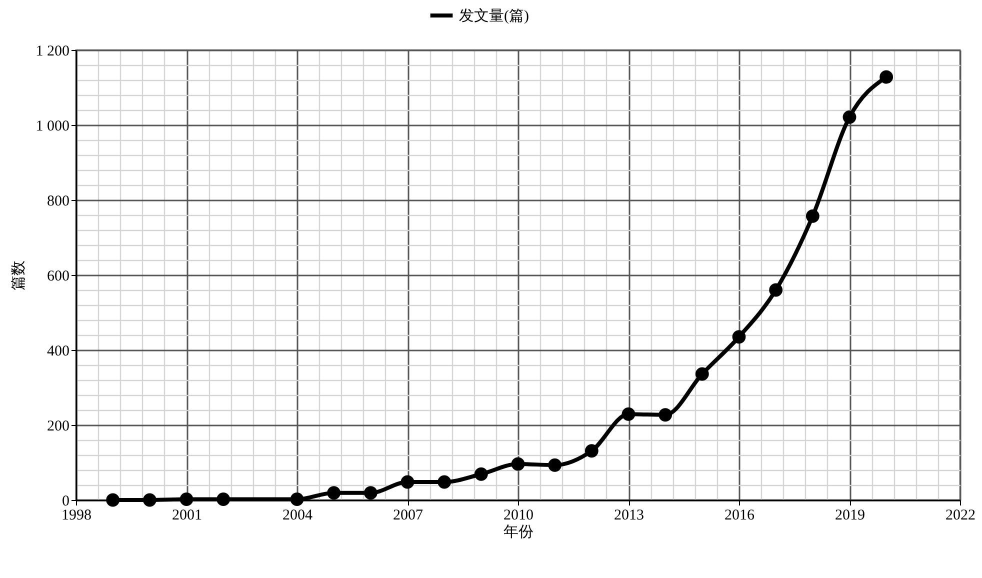 The width and height of the screenshot is (982, 578). What do you see at coordinates (519, 532) in the screenshot?
I see `x-axis-title: 年份` at bounding box center [519, 532].